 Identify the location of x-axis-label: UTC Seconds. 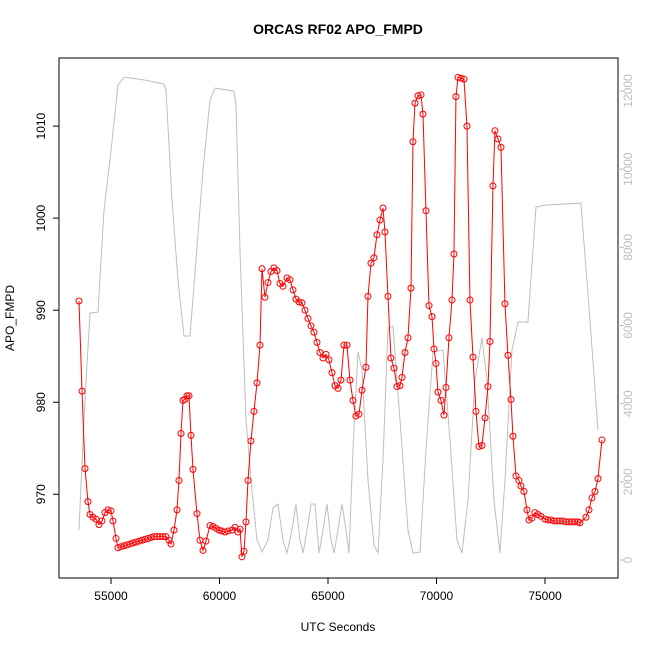
(338, 627).